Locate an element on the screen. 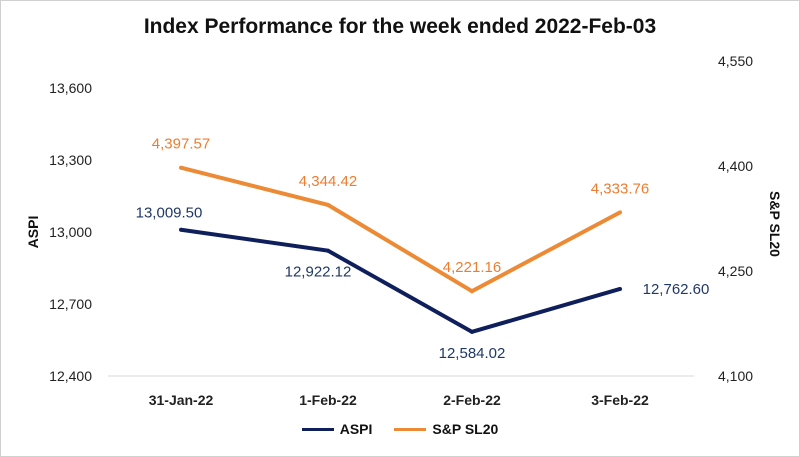  y-tick-label: 13,000 is located at coordinates (70, 232).